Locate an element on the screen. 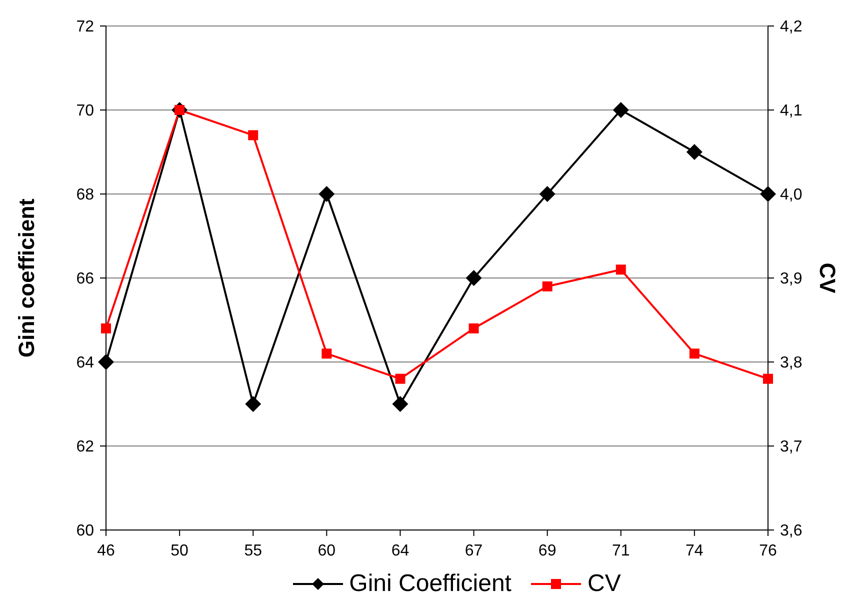 Image resolution: width=854 pixels, height=606 pixels. y-tick-label: 68 is located at coordinates (85, 195).